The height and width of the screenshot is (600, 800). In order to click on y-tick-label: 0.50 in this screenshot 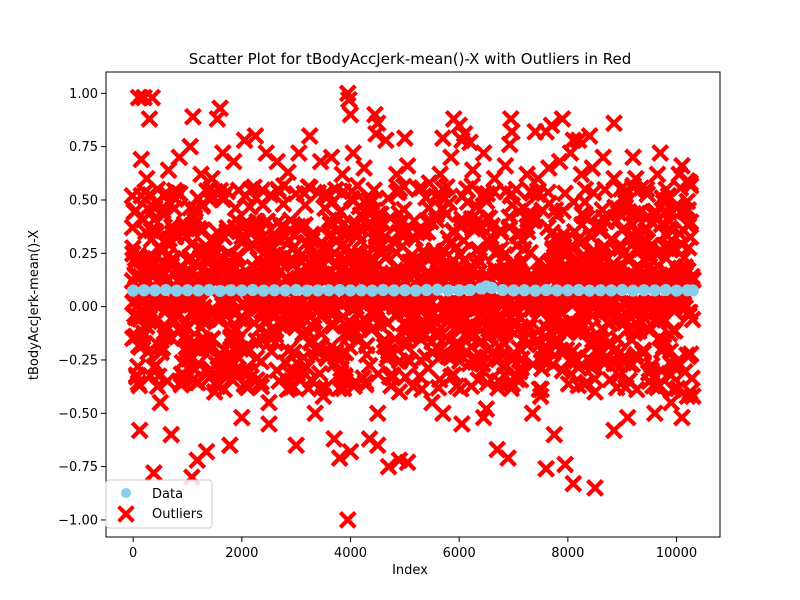, I will do `click(83, 200)`.